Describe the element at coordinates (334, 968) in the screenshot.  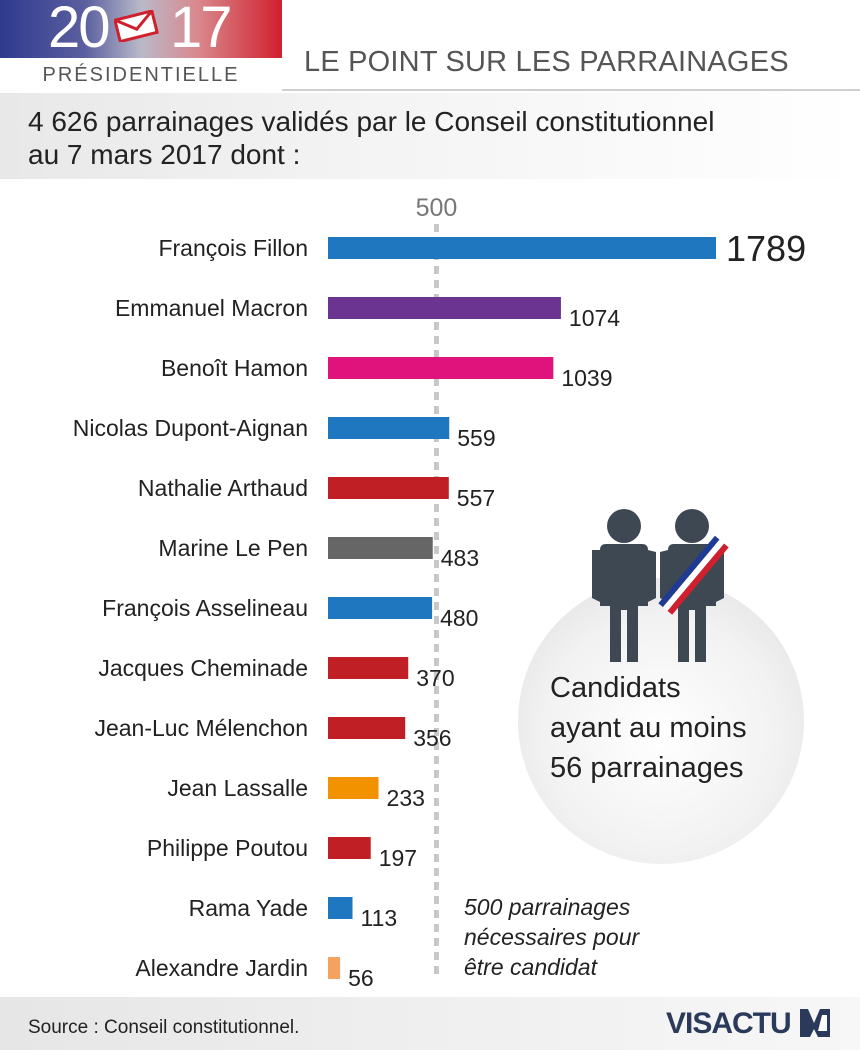
I see `bar-alexandre-jardin` at that location.